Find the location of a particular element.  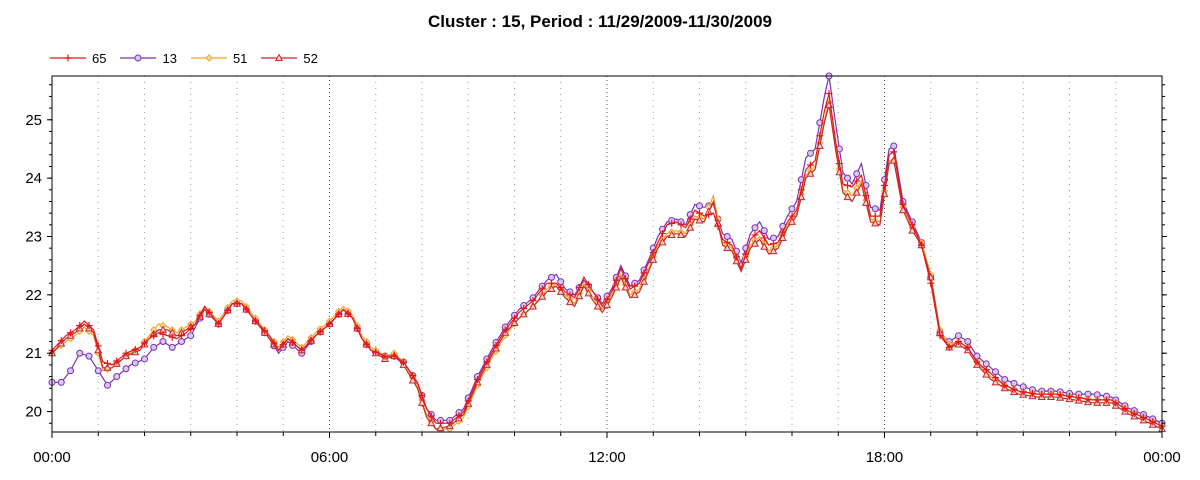

legend: 65 13 51 52 is located at coordinates (191, 58).